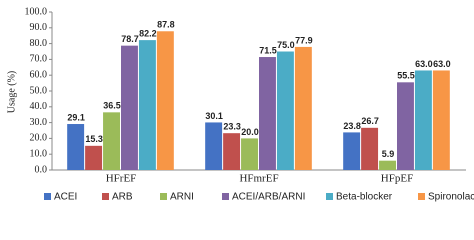 Image resolution: width=474 pixels, height=240 pixels. What do you see at coordinates (304, 40) in the screenshot?
I see `value-label: 77.9` at bounding box center [304, 40].